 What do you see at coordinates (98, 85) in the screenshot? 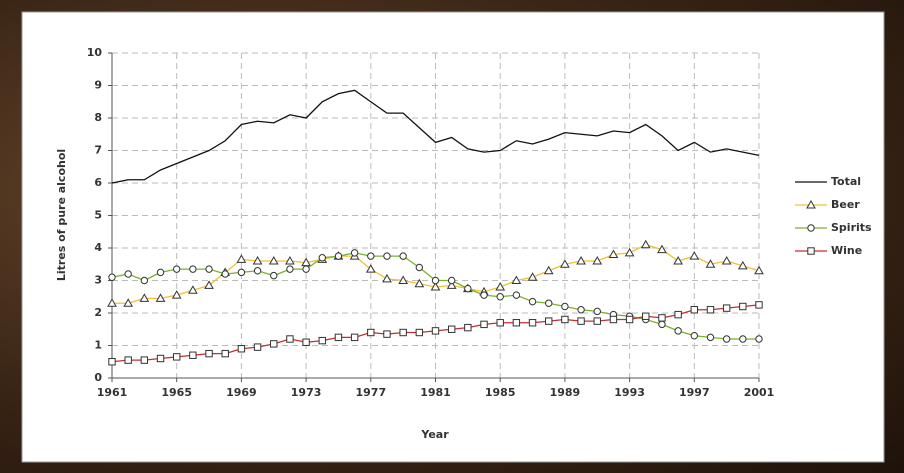
I see `y-tick-label: 9` at bounding box center [98, 85].